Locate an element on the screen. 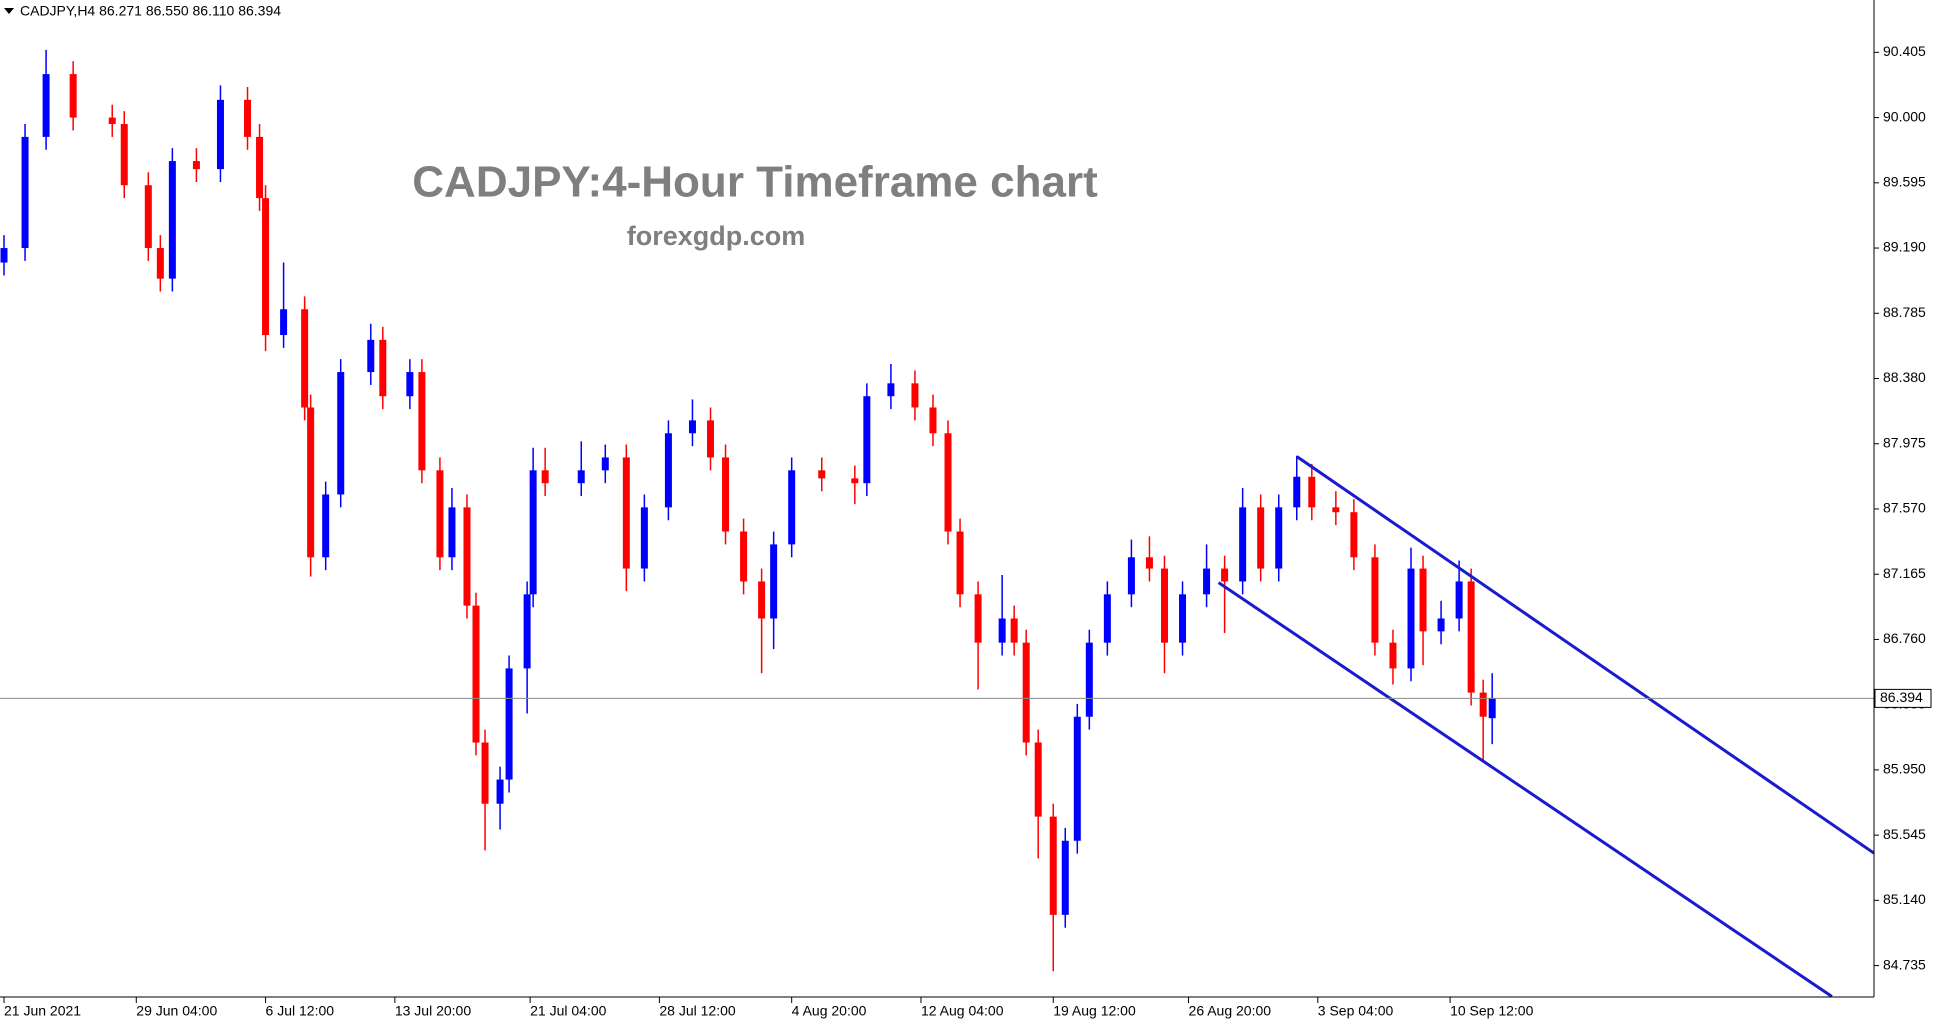 The width and height of the screenshot is (1933, 1023). x-tick-label: 28 Jul 12:00 is located at coordinates (697, 1011).